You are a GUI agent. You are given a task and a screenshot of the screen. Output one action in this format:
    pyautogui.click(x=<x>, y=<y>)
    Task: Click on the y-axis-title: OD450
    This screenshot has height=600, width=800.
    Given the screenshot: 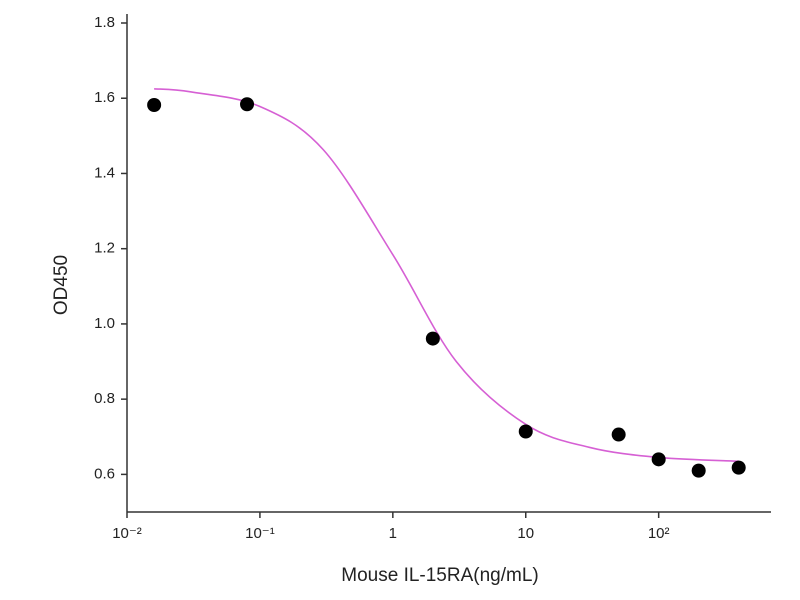 What is the action you would take?
    pyautogui.click(x=61, y=285)
    